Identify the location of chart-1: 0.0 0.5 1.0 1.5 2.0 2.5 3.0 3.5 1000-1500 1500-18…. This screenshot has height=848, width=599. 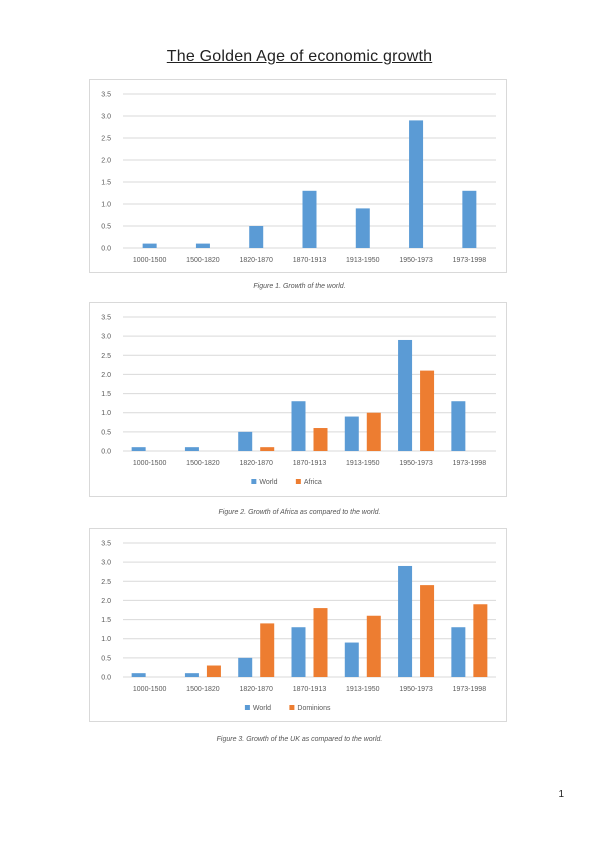
(298, 178).